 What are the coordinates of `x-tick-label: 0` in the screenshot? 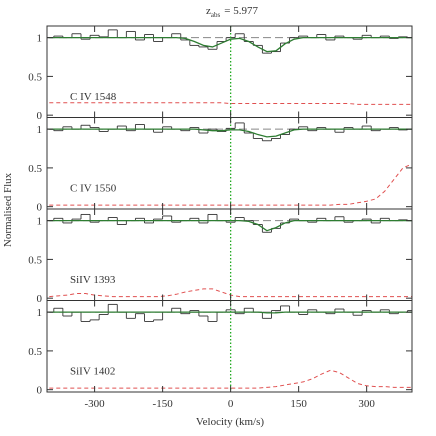 It's located at (231, 404).